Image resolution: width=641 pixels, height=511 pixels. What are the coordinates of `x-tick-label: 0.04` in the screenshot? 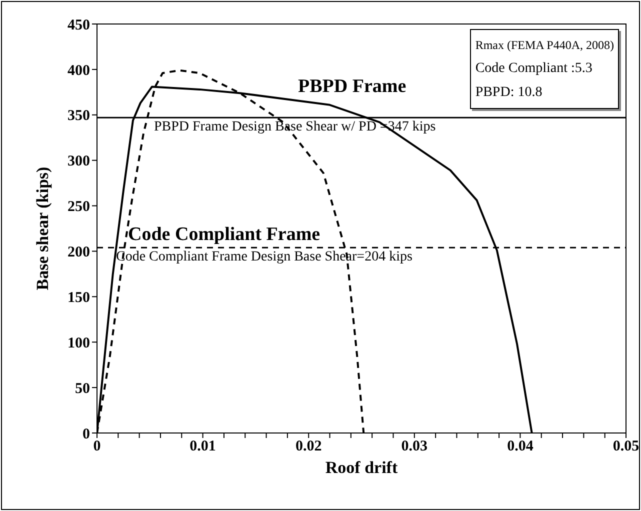 It's located at (520, 446).